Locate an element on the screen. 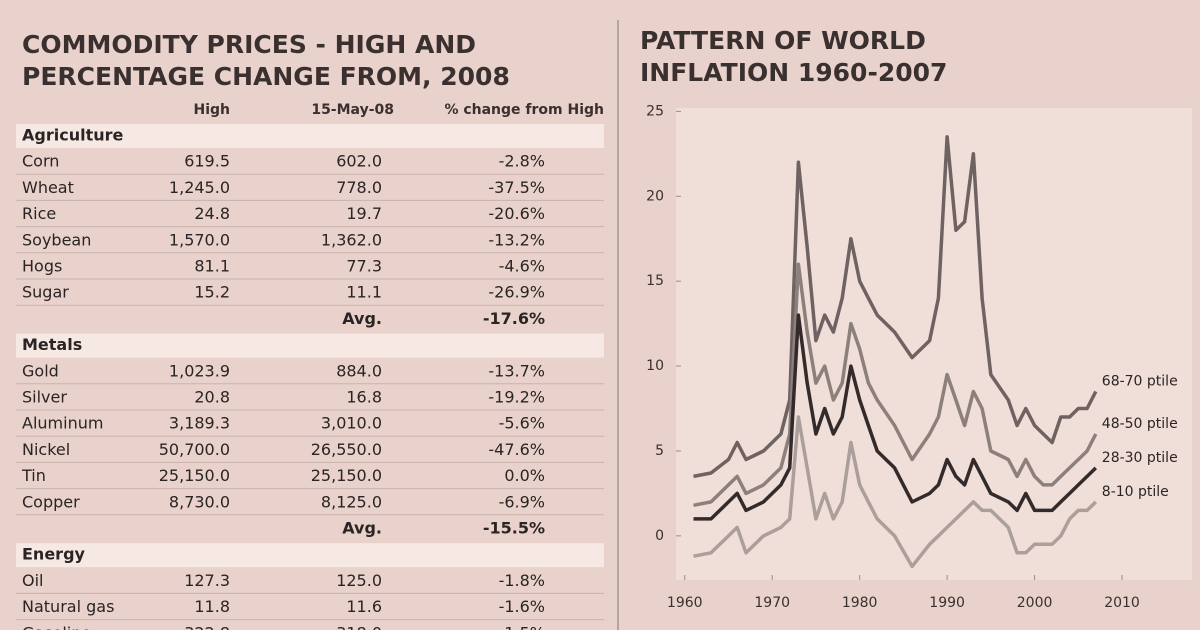 This screenshot has width=1200, height=630. cell-value: -13.2% is located at coordinates (516, 239).